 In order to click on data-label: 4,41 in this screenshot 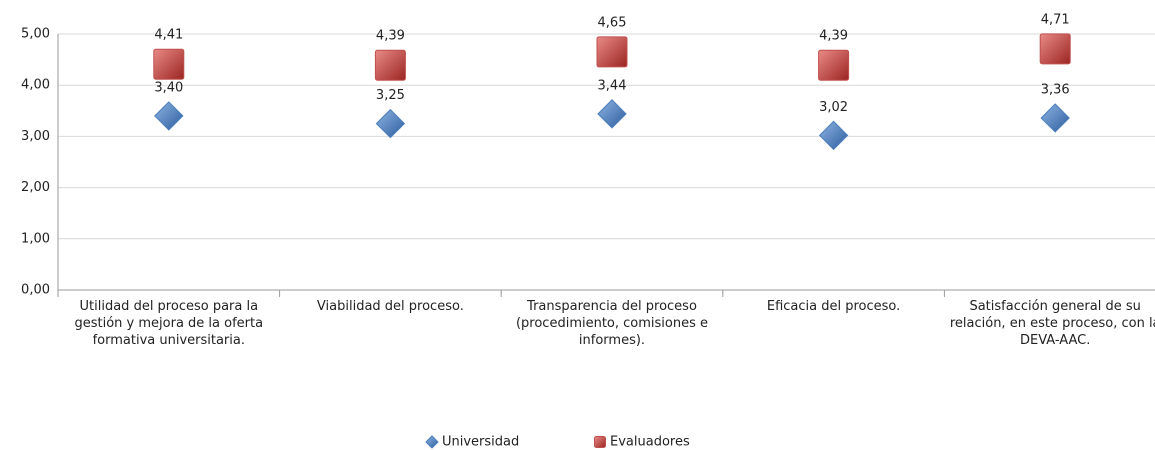, I will do `click(168, 35)`.